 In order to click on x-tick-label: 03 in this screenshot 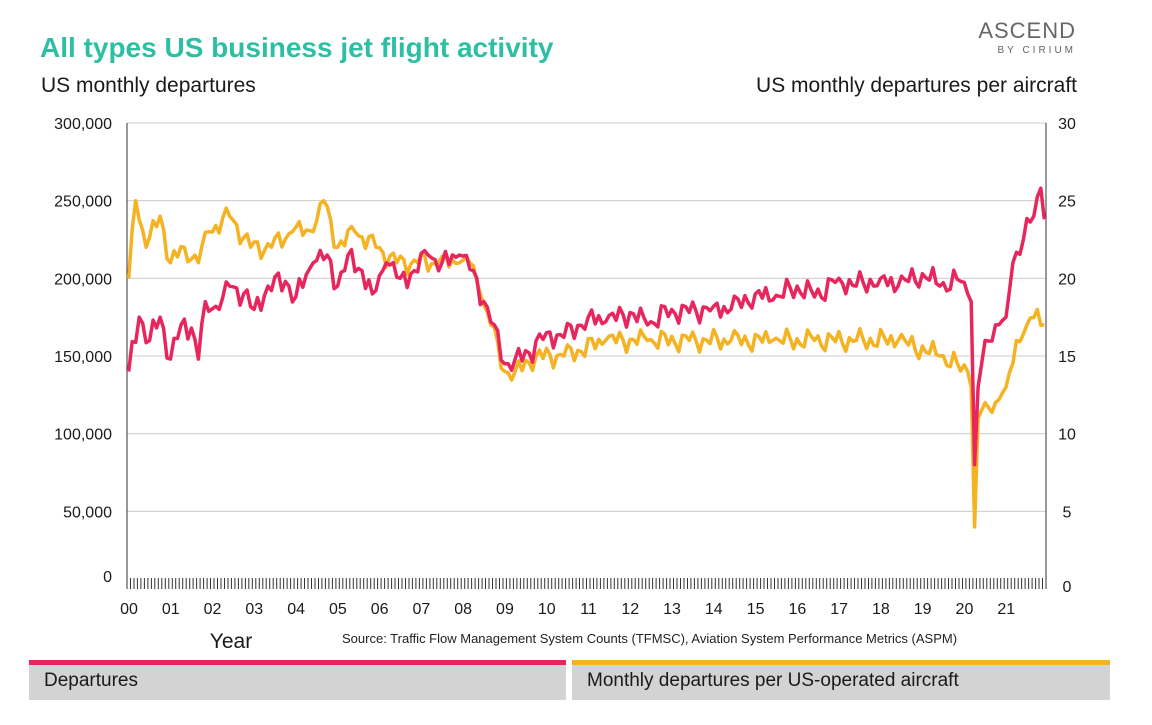, I will do `click(254, 609)`.